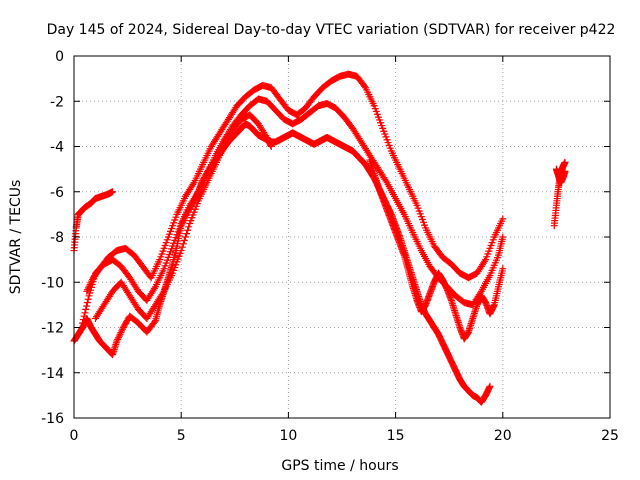 The height and width of the screenshot is (480, 640). I want to click on y-tick-label: 0, so click(59, 57).